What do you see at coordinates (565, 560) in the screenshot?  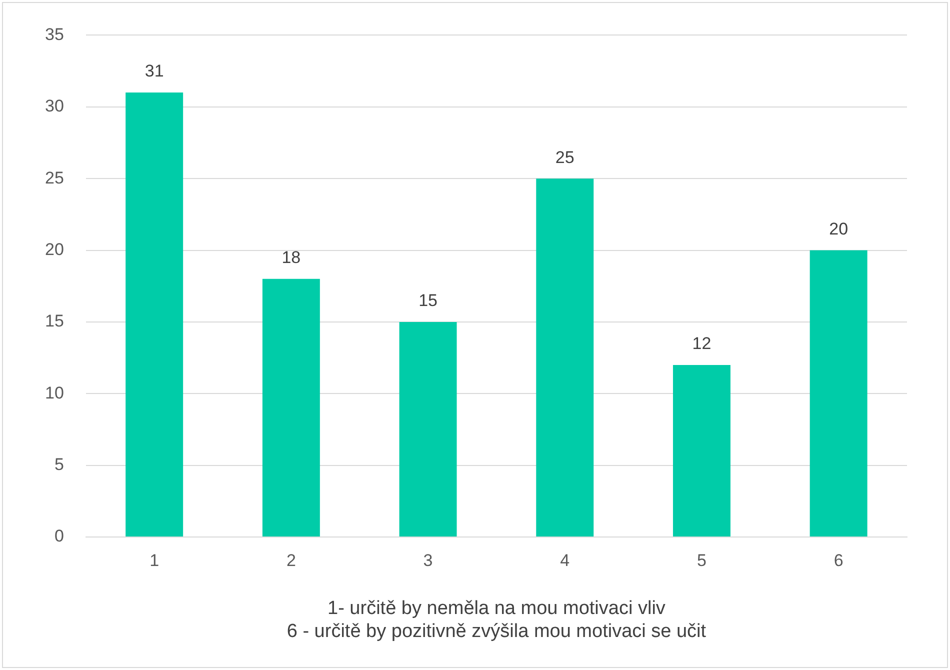 I see `x-tick-label: 4` at bounding box center [565, 560].